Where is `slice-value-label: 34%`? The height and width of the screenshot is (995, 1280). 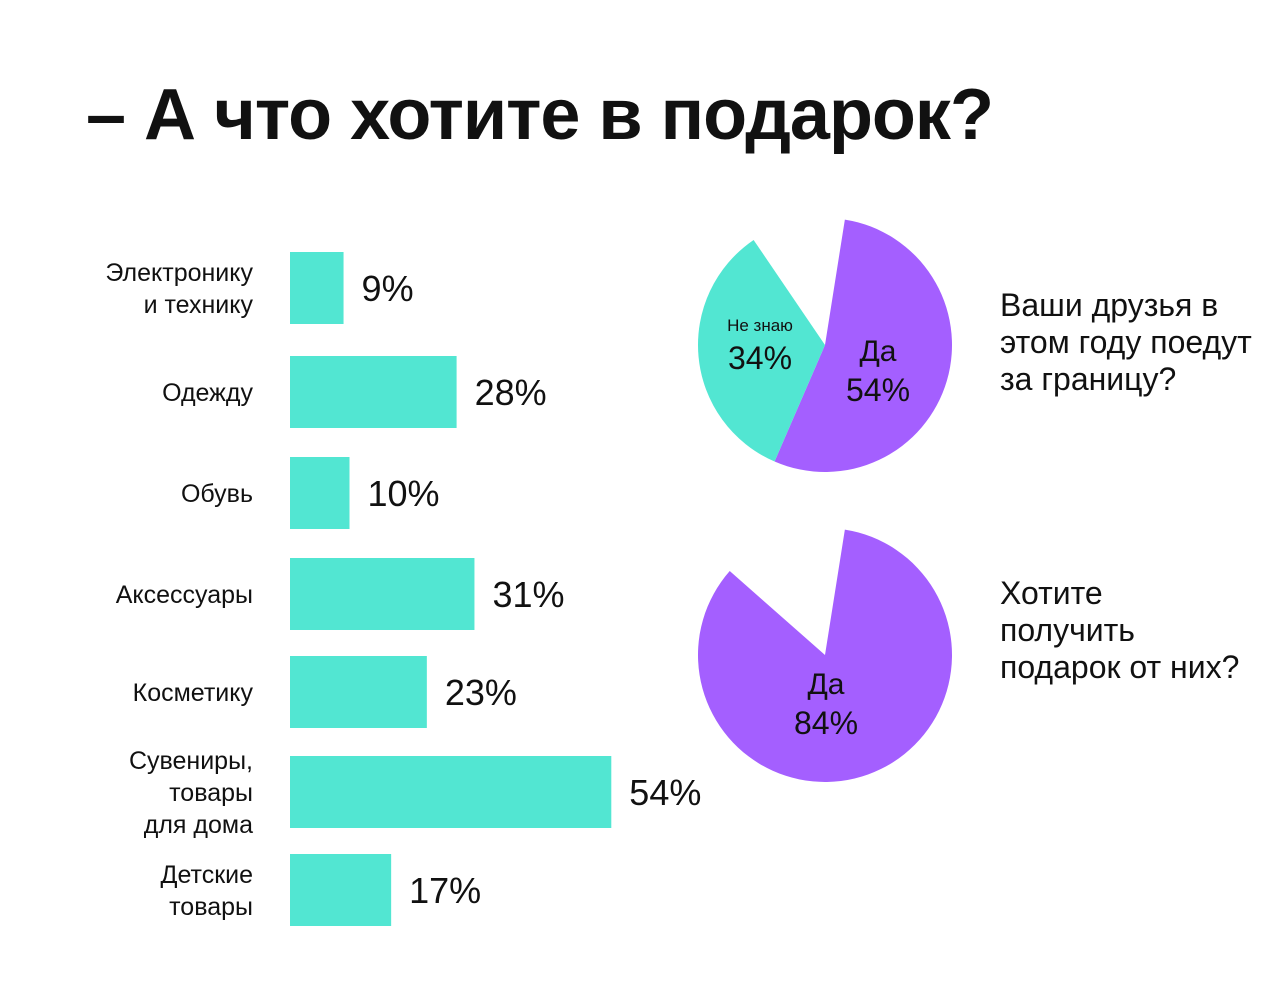 slice-value-label: 34% is located at coordinates (760, 358).